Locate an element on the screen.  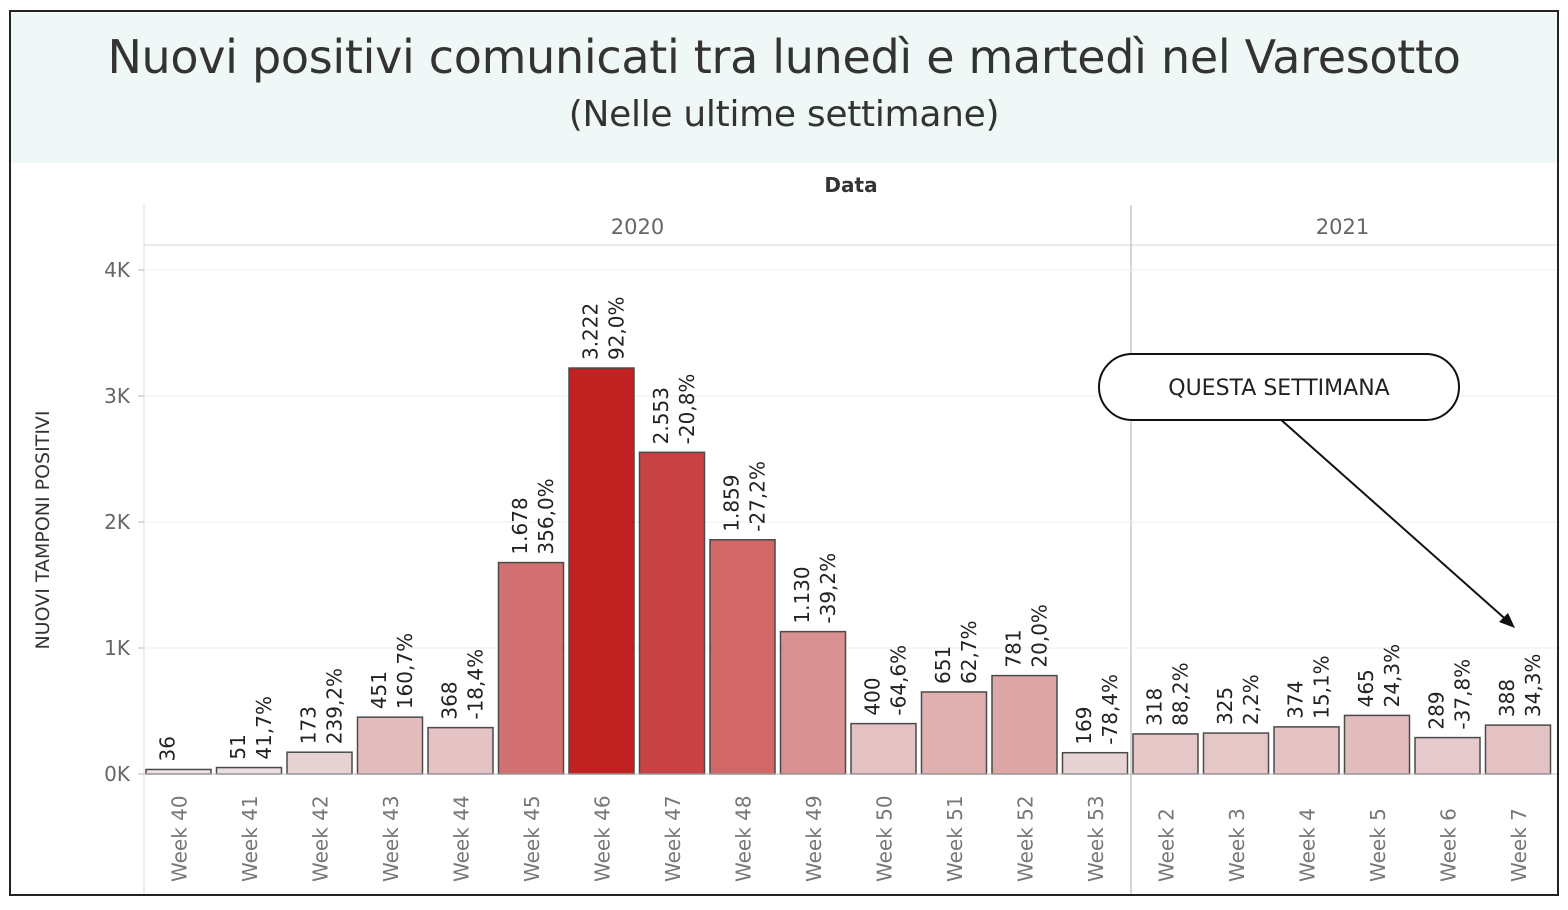
value-label: 1.859 is located at coordinates (732, 503).